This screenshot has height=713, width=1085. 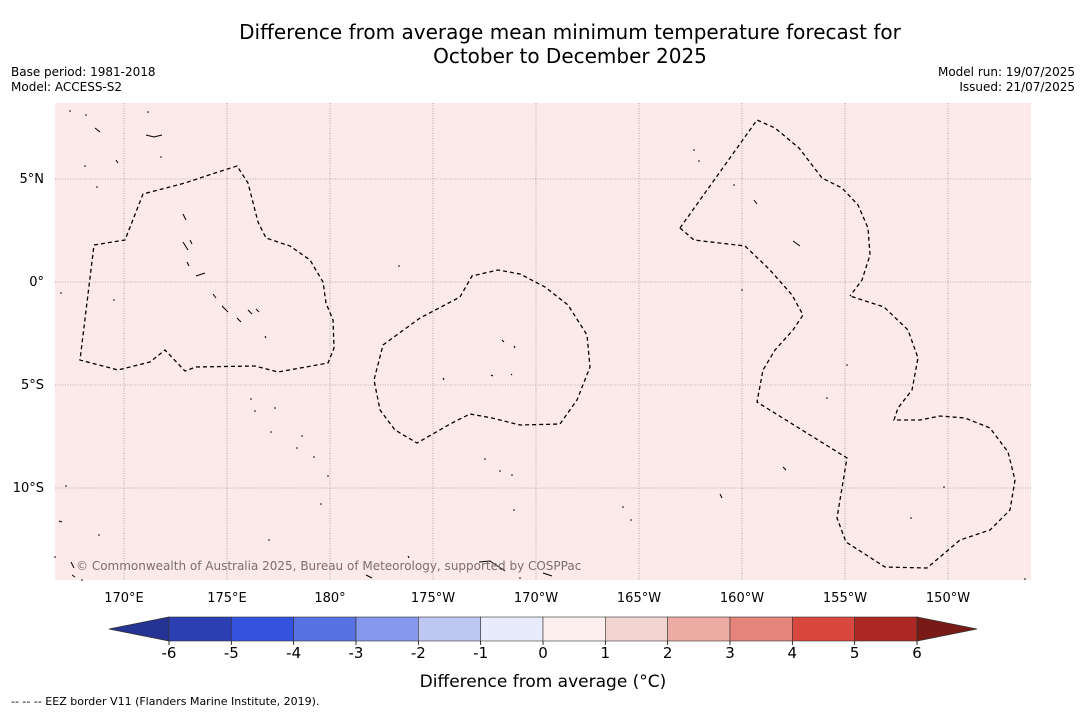 What do you see at coordinates (207, 269) in the screenshot?
I see `eez-border-kiribati-west` at bounding box center [207, 269].